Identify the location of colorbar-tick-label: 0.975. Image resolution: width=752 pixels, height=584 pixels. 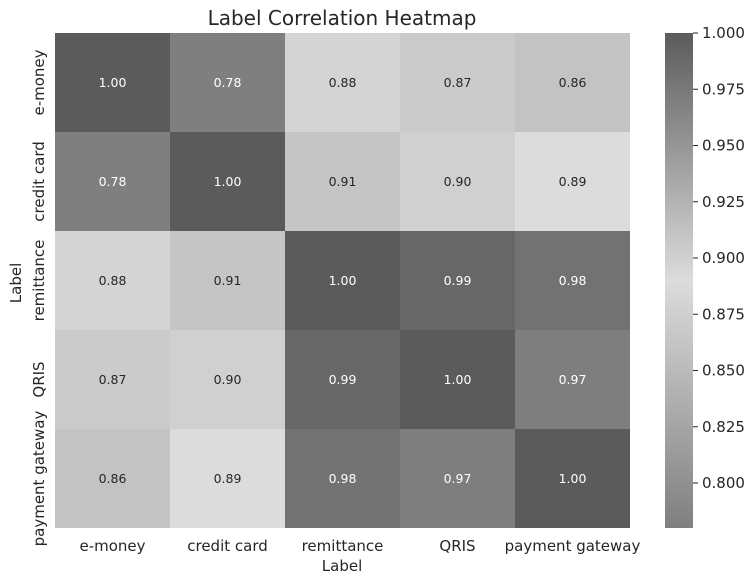
(723, 89).